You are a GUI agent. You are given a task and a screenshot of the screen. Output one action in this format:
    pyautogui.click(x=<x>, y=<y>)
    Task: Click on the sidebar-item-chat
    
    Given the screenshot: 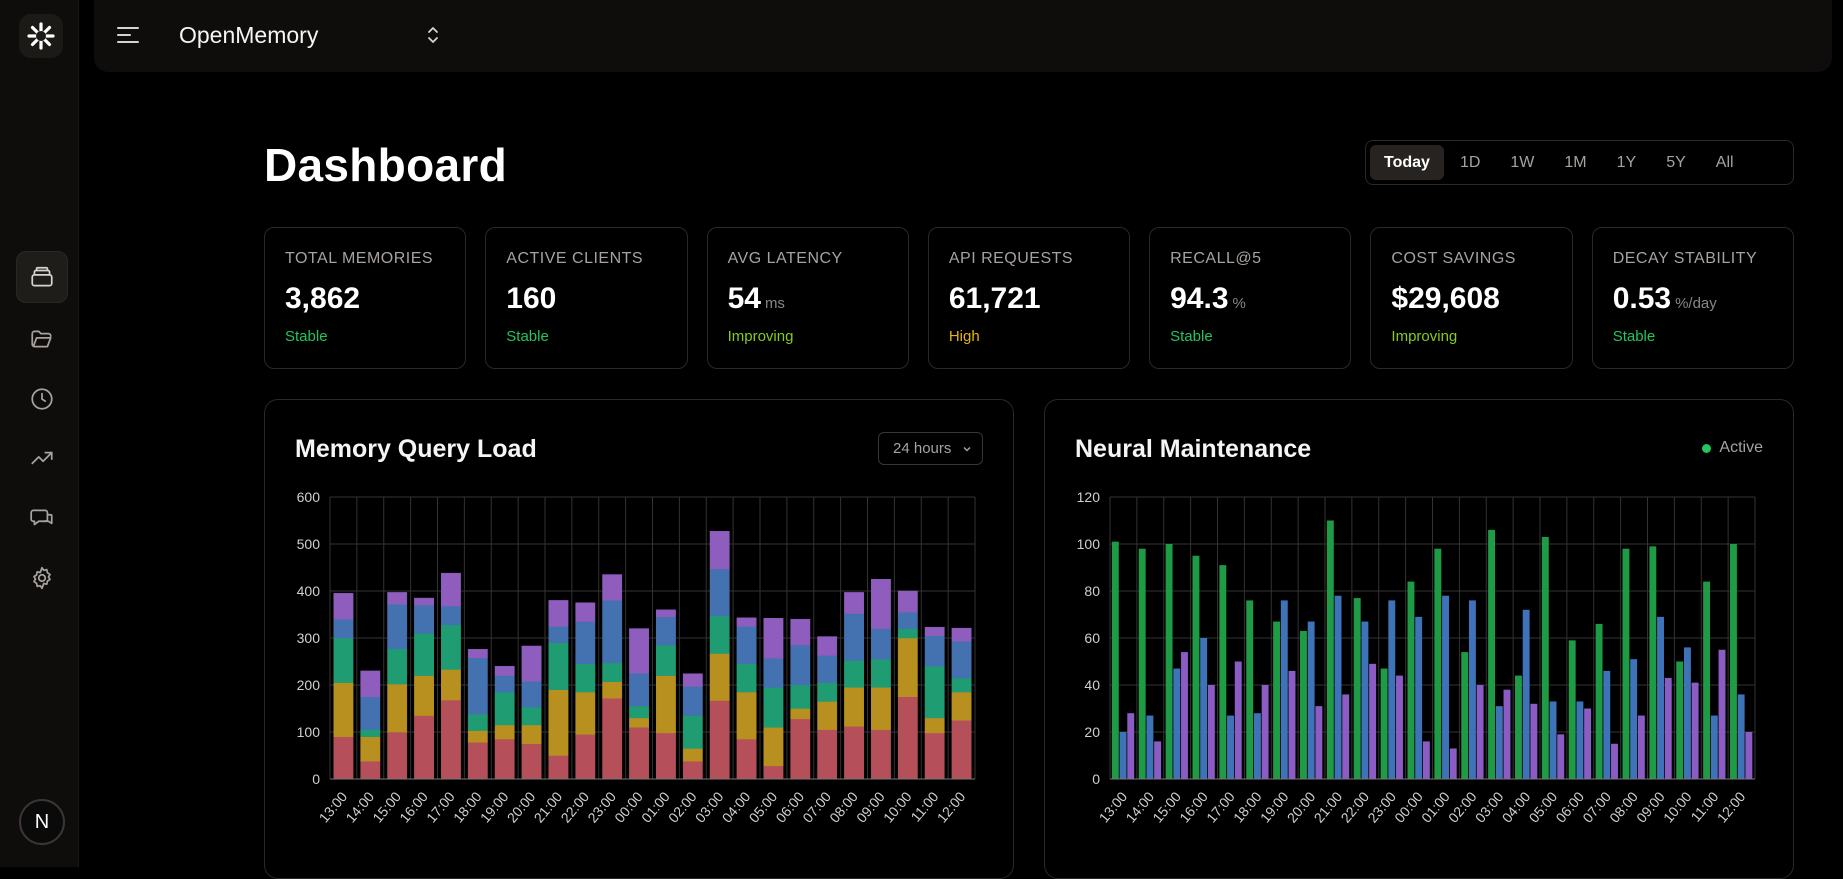 What is the action you would take?
    pyautogui.click(x=42, y=518)
    